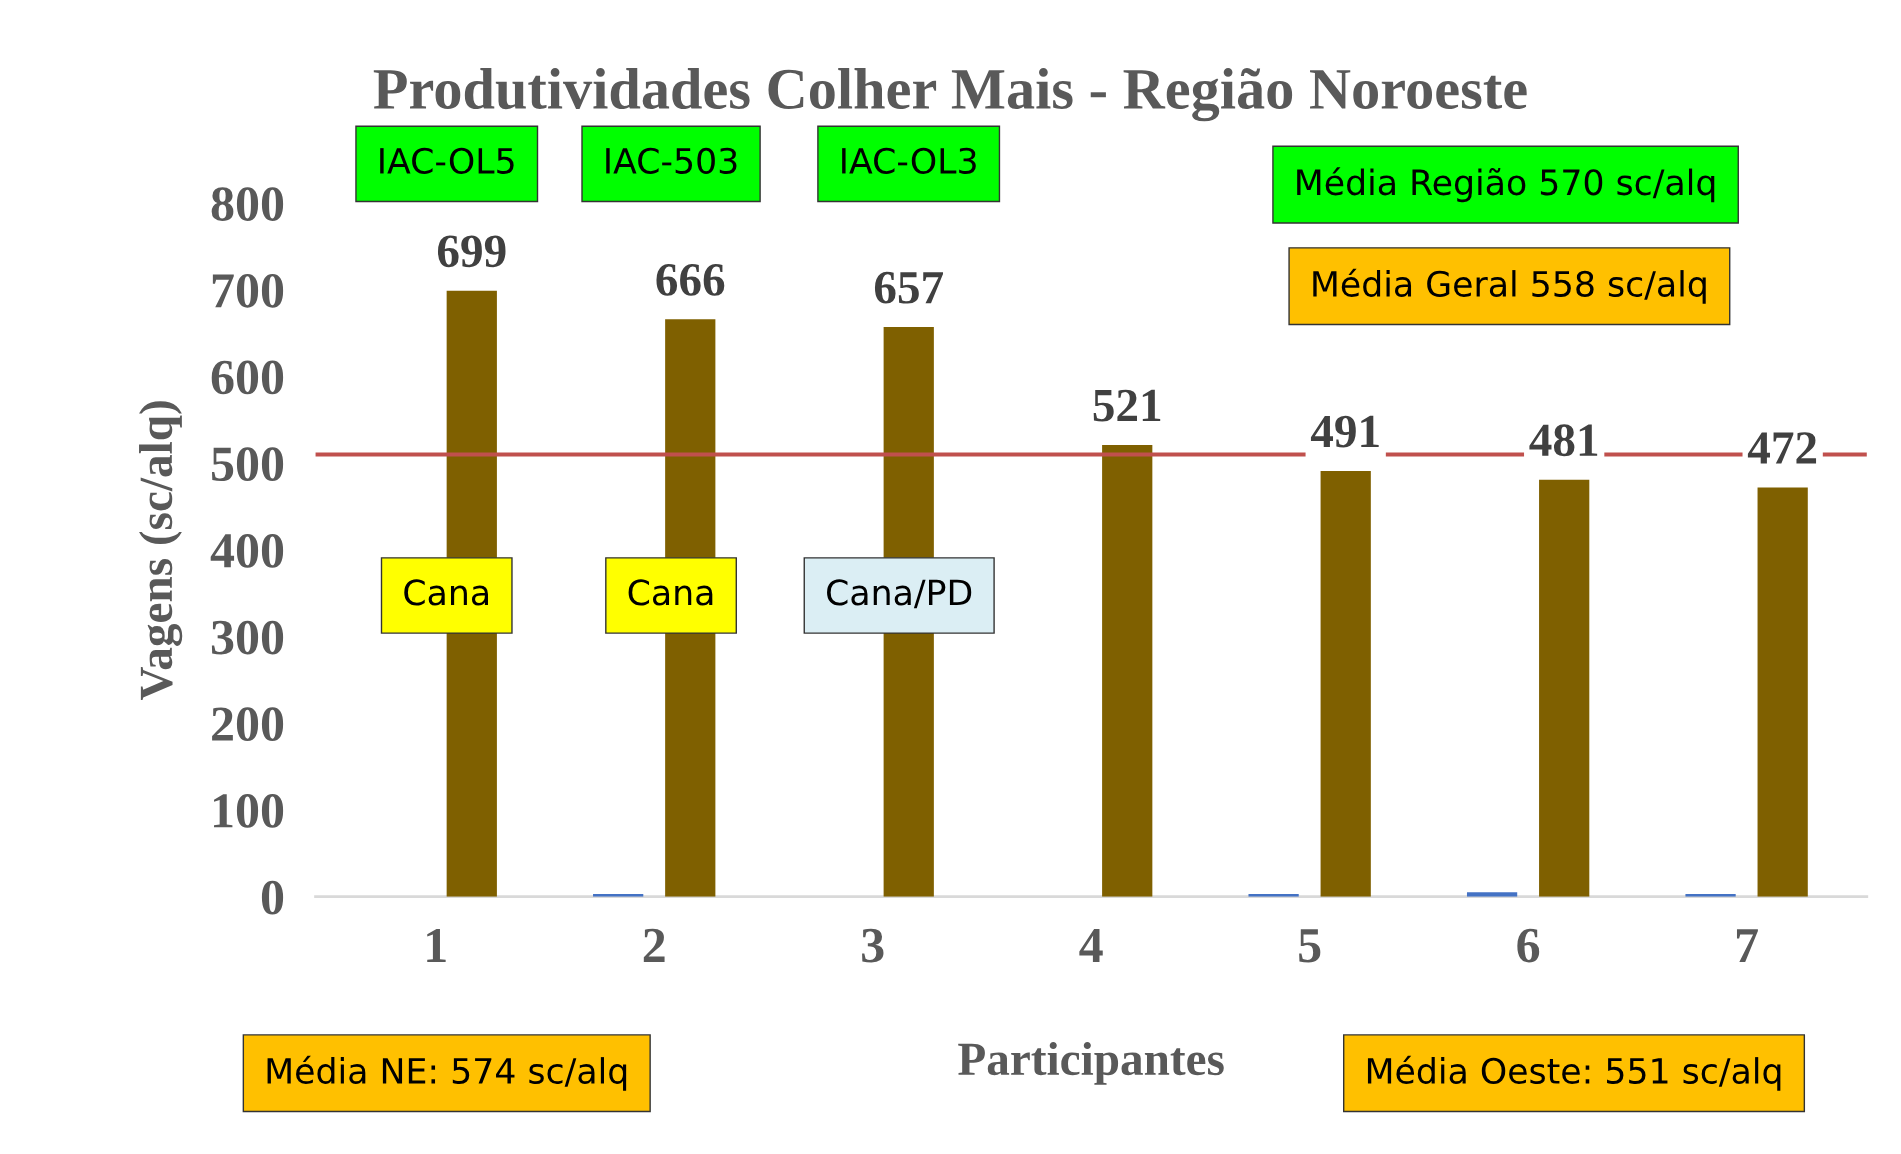 The height and width of the screenshot is (1154, 1901). Describe the element at coordinates (471, 251) in the screenshot. I see `data-label: 699` at that location.